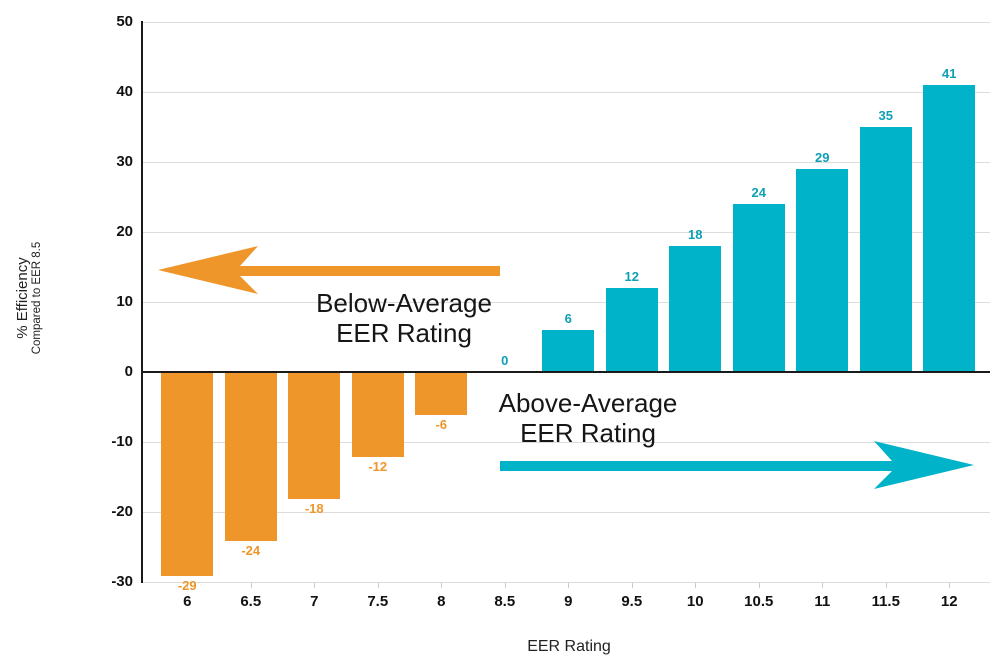  I want to click on bar-value-label-8.5: 0, so click(505, 360).